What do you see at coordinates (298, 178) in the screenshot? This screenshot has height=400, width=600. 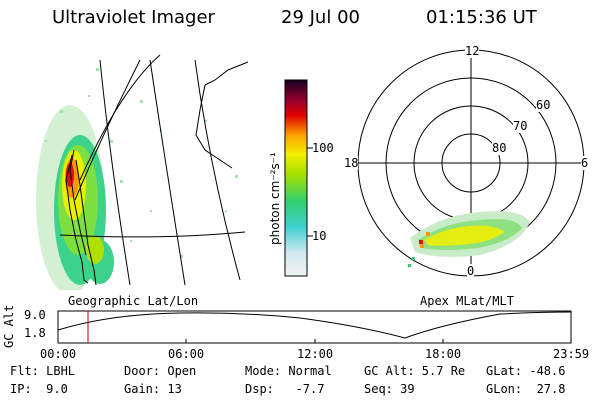 I see `colorbar` at bounding box center [298, 178].